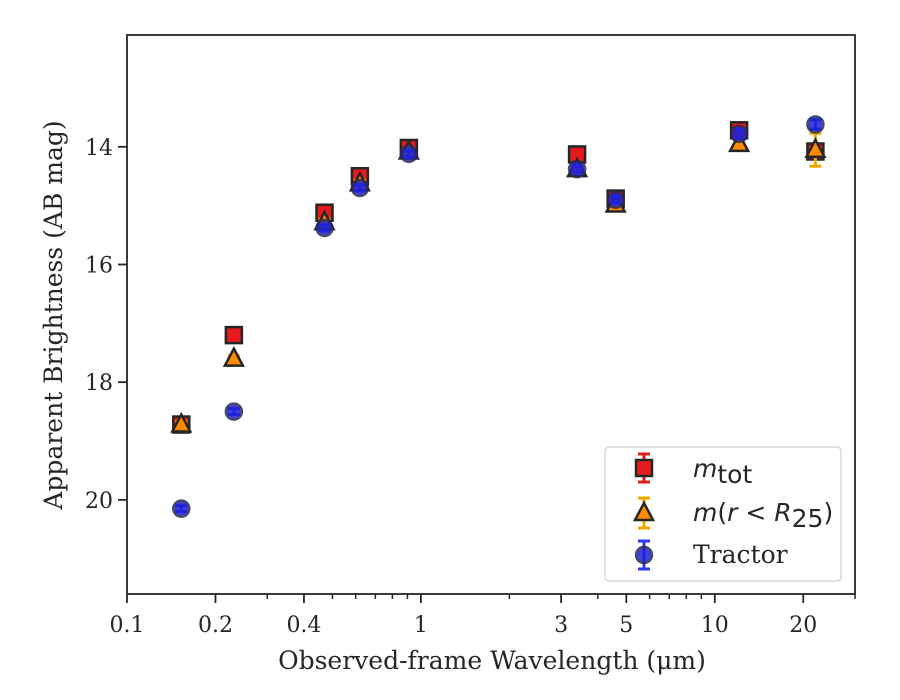  What do you see at coordinates (644, 468) in the screenshot?
I see `legend-square-marker` at bounding box center [644, 468].